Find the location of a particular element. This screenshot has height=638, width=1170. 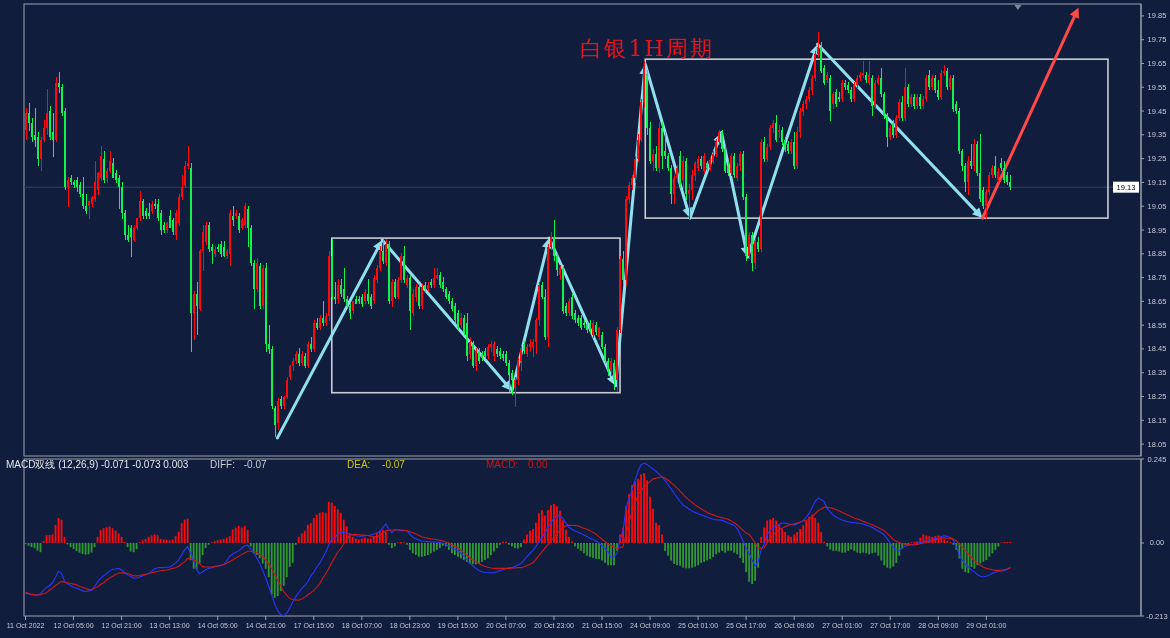

annotation: DEA: -0.07 is located at coordinates (376, 464).